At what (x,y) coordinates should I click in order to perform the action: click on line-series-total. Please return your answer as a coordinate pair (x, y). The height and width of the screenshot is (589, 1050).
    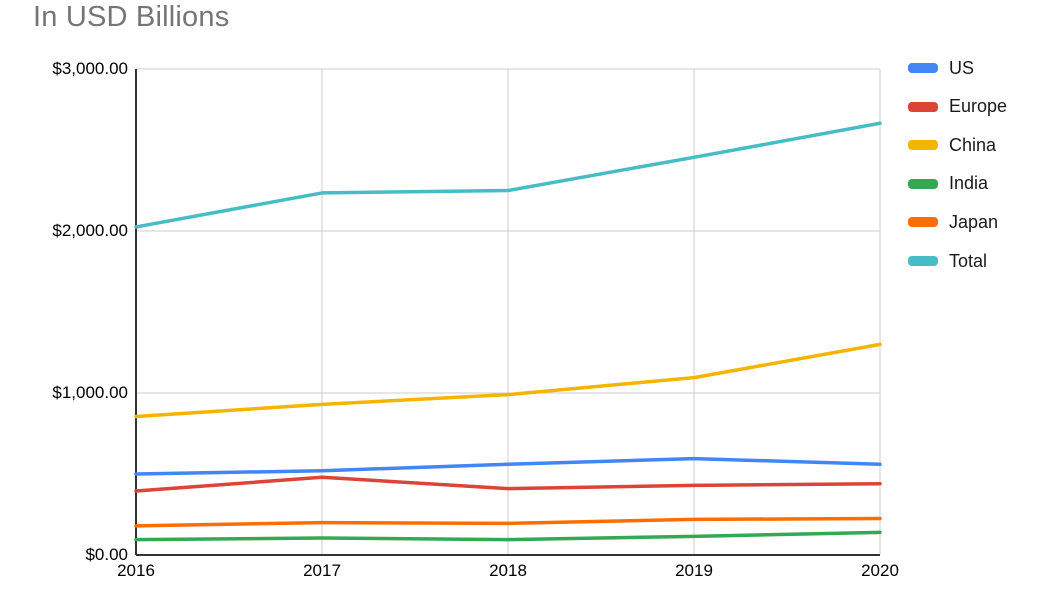
    Looking at the image, I should click on (508, 175).